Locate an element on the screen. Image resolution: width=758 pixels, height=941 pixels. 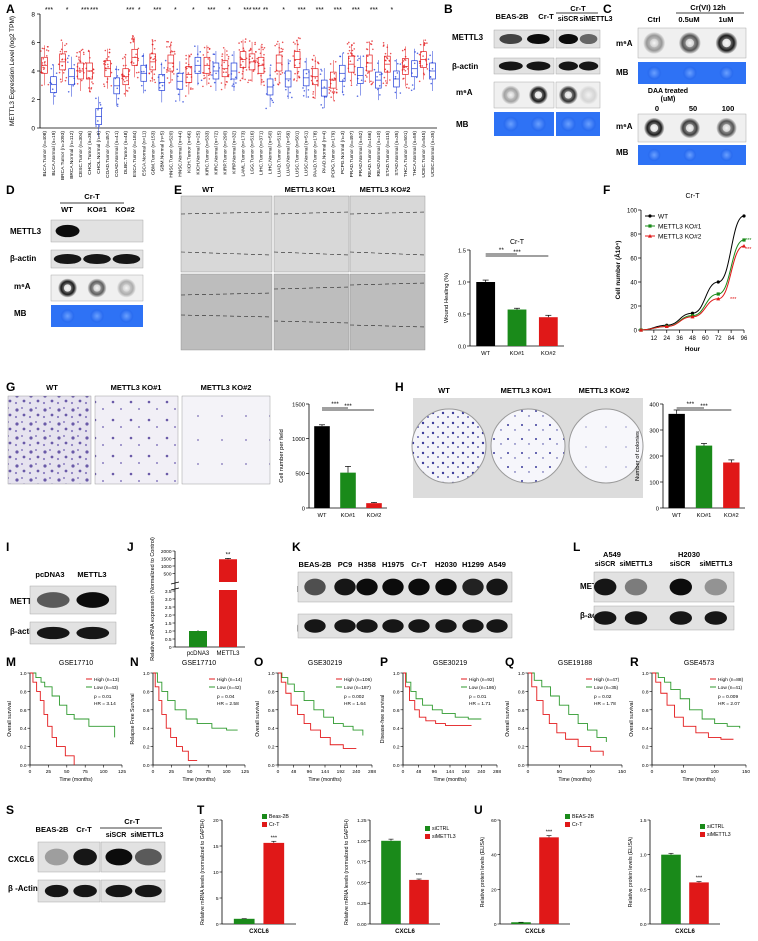
j-ytick-label: 2.5 is located at coordinates (168, 608).